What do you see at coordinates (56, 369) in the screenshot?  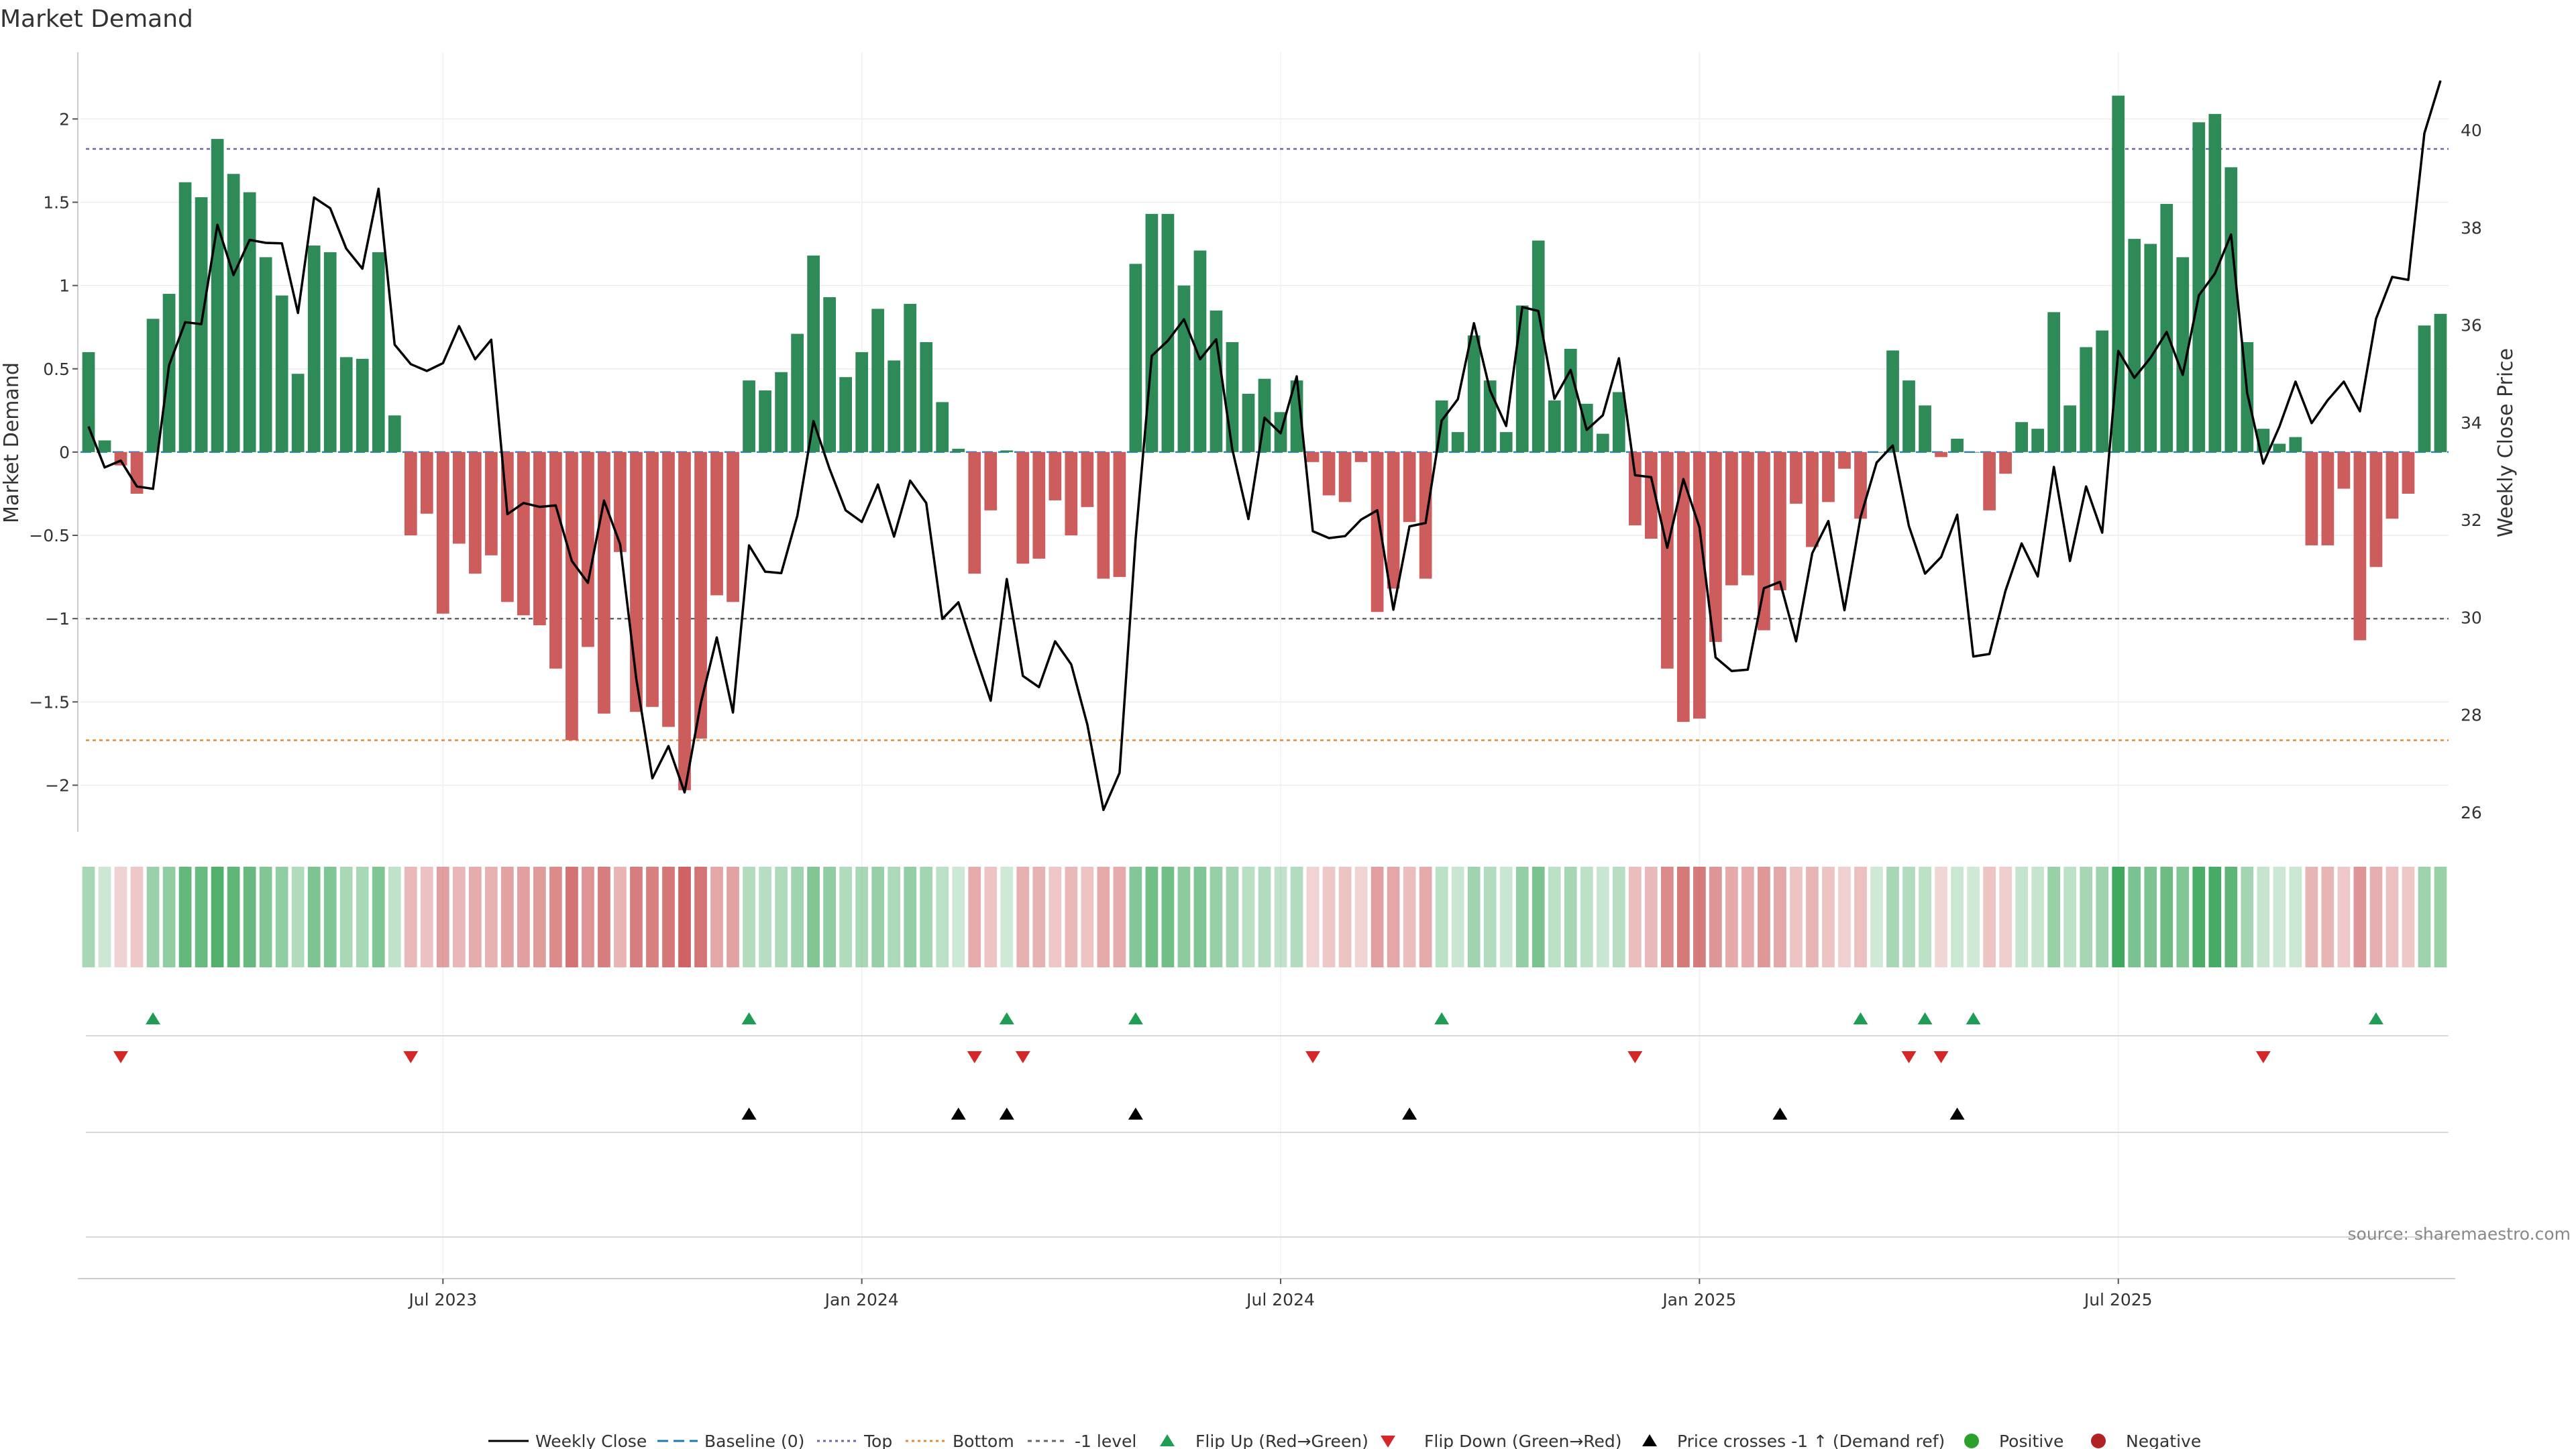 I see `left-tick-label: 0.5` at bounding box center [56, 369].